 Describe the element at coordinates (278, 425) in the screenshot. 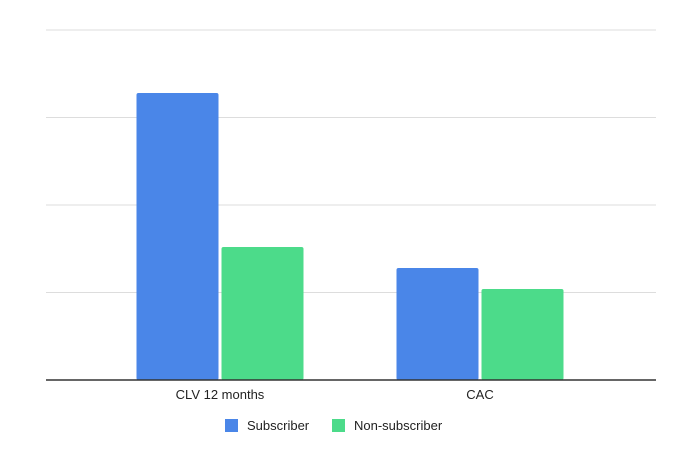

I see `legend-label-subscriber: Subscriber` at that location.